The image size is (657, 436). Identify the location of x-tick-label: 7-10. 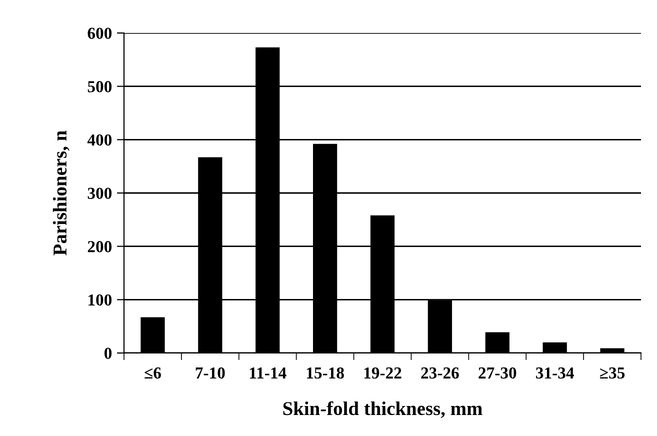
(210, 373).